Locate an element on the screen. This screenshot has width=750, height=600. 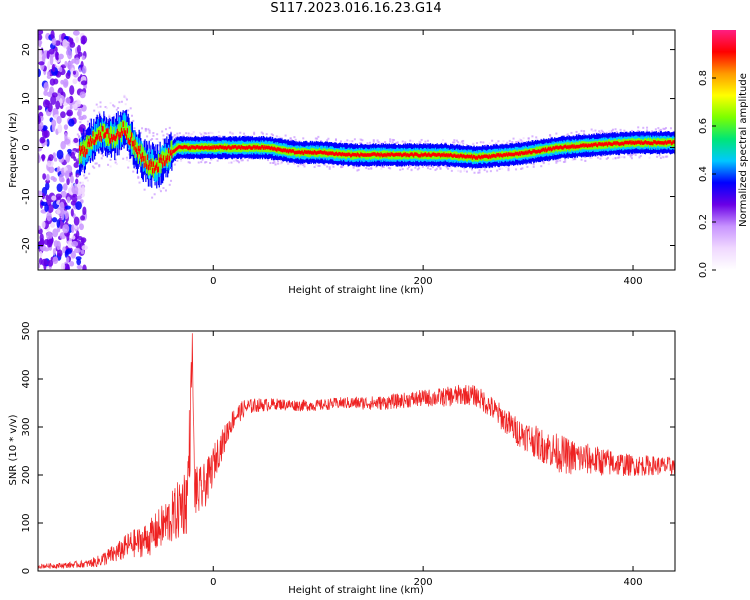
y-tick-label: 10 is located at coordinates (26, 98).